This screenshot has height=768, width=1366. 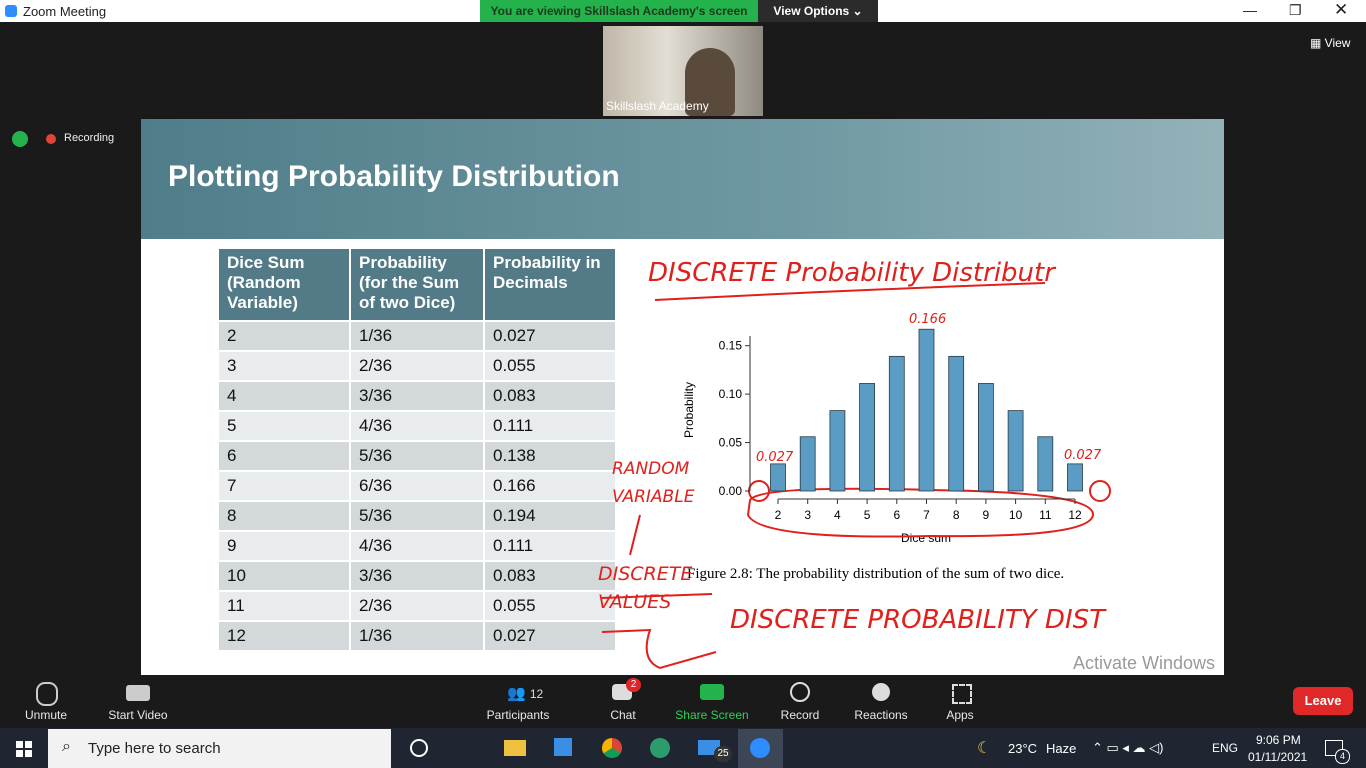 What do you see at coordinates (1250, 10) in the screenshot?
I see `minimize: —` at bounding box center [1250, 10].